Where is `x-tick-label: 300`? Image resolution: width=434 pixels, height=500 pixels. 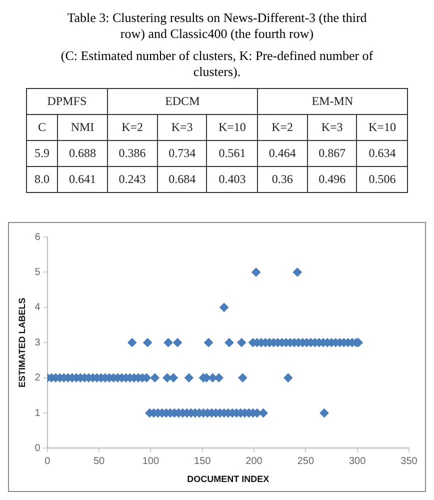 x-tick-label: 300 is located at coordinates (357, 461).